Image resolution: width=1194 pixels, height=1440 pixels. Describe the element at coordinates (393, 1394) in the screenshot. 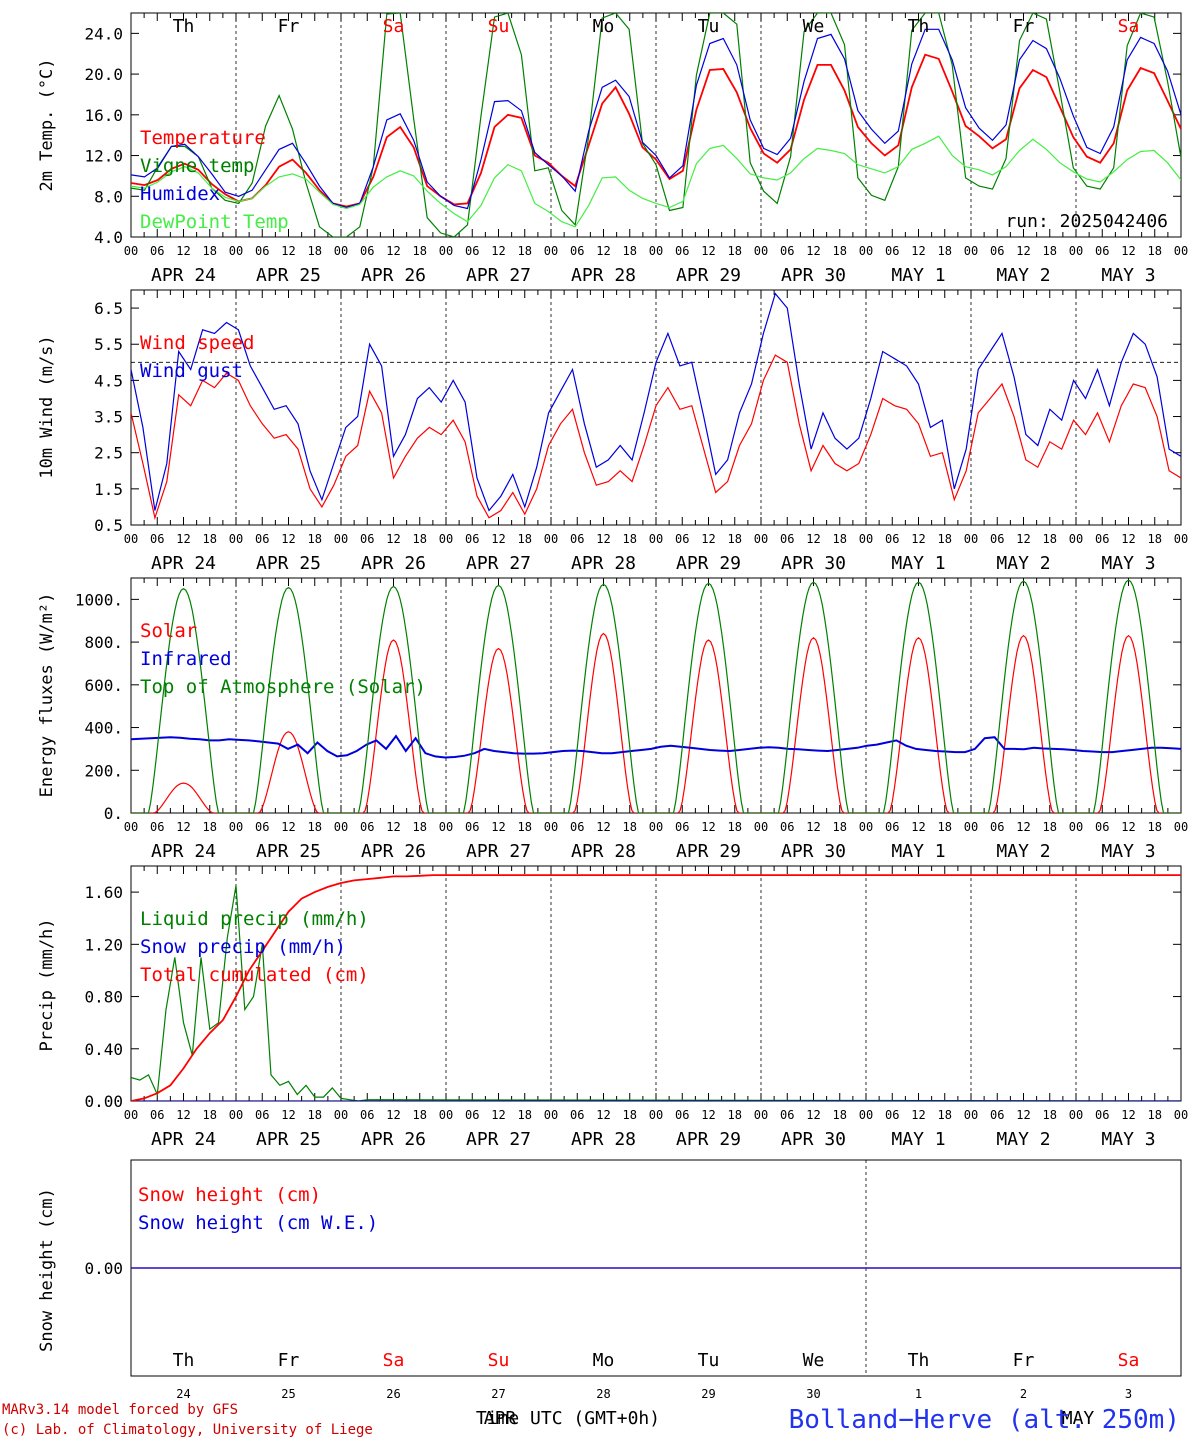

I see `day-number: 26` at that location.